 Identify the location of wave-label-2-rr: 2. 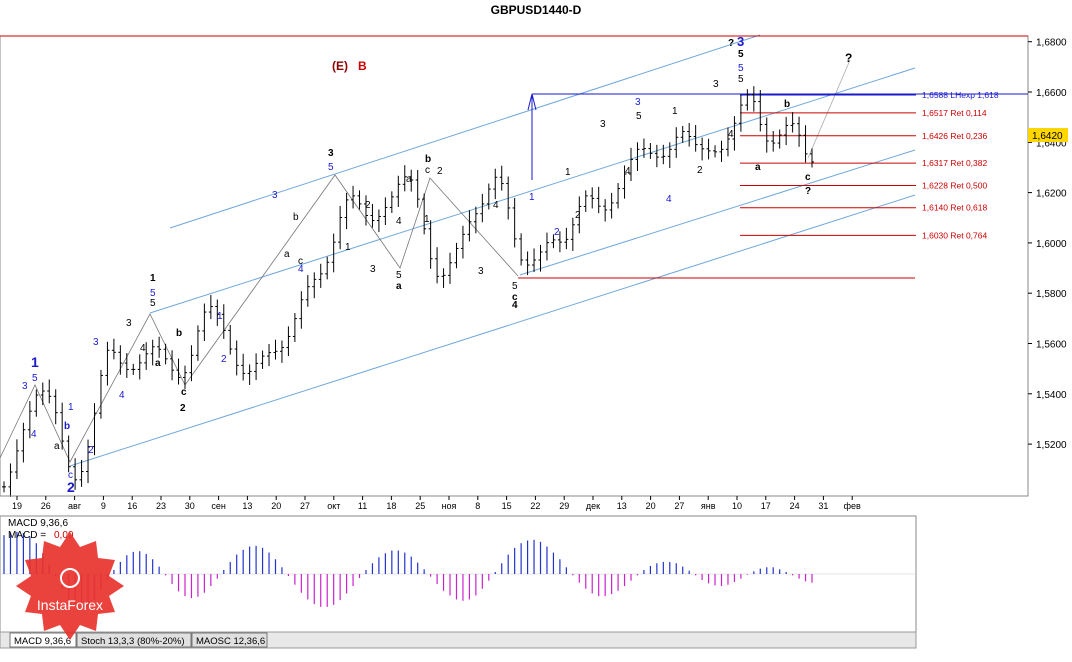
(700, 170).